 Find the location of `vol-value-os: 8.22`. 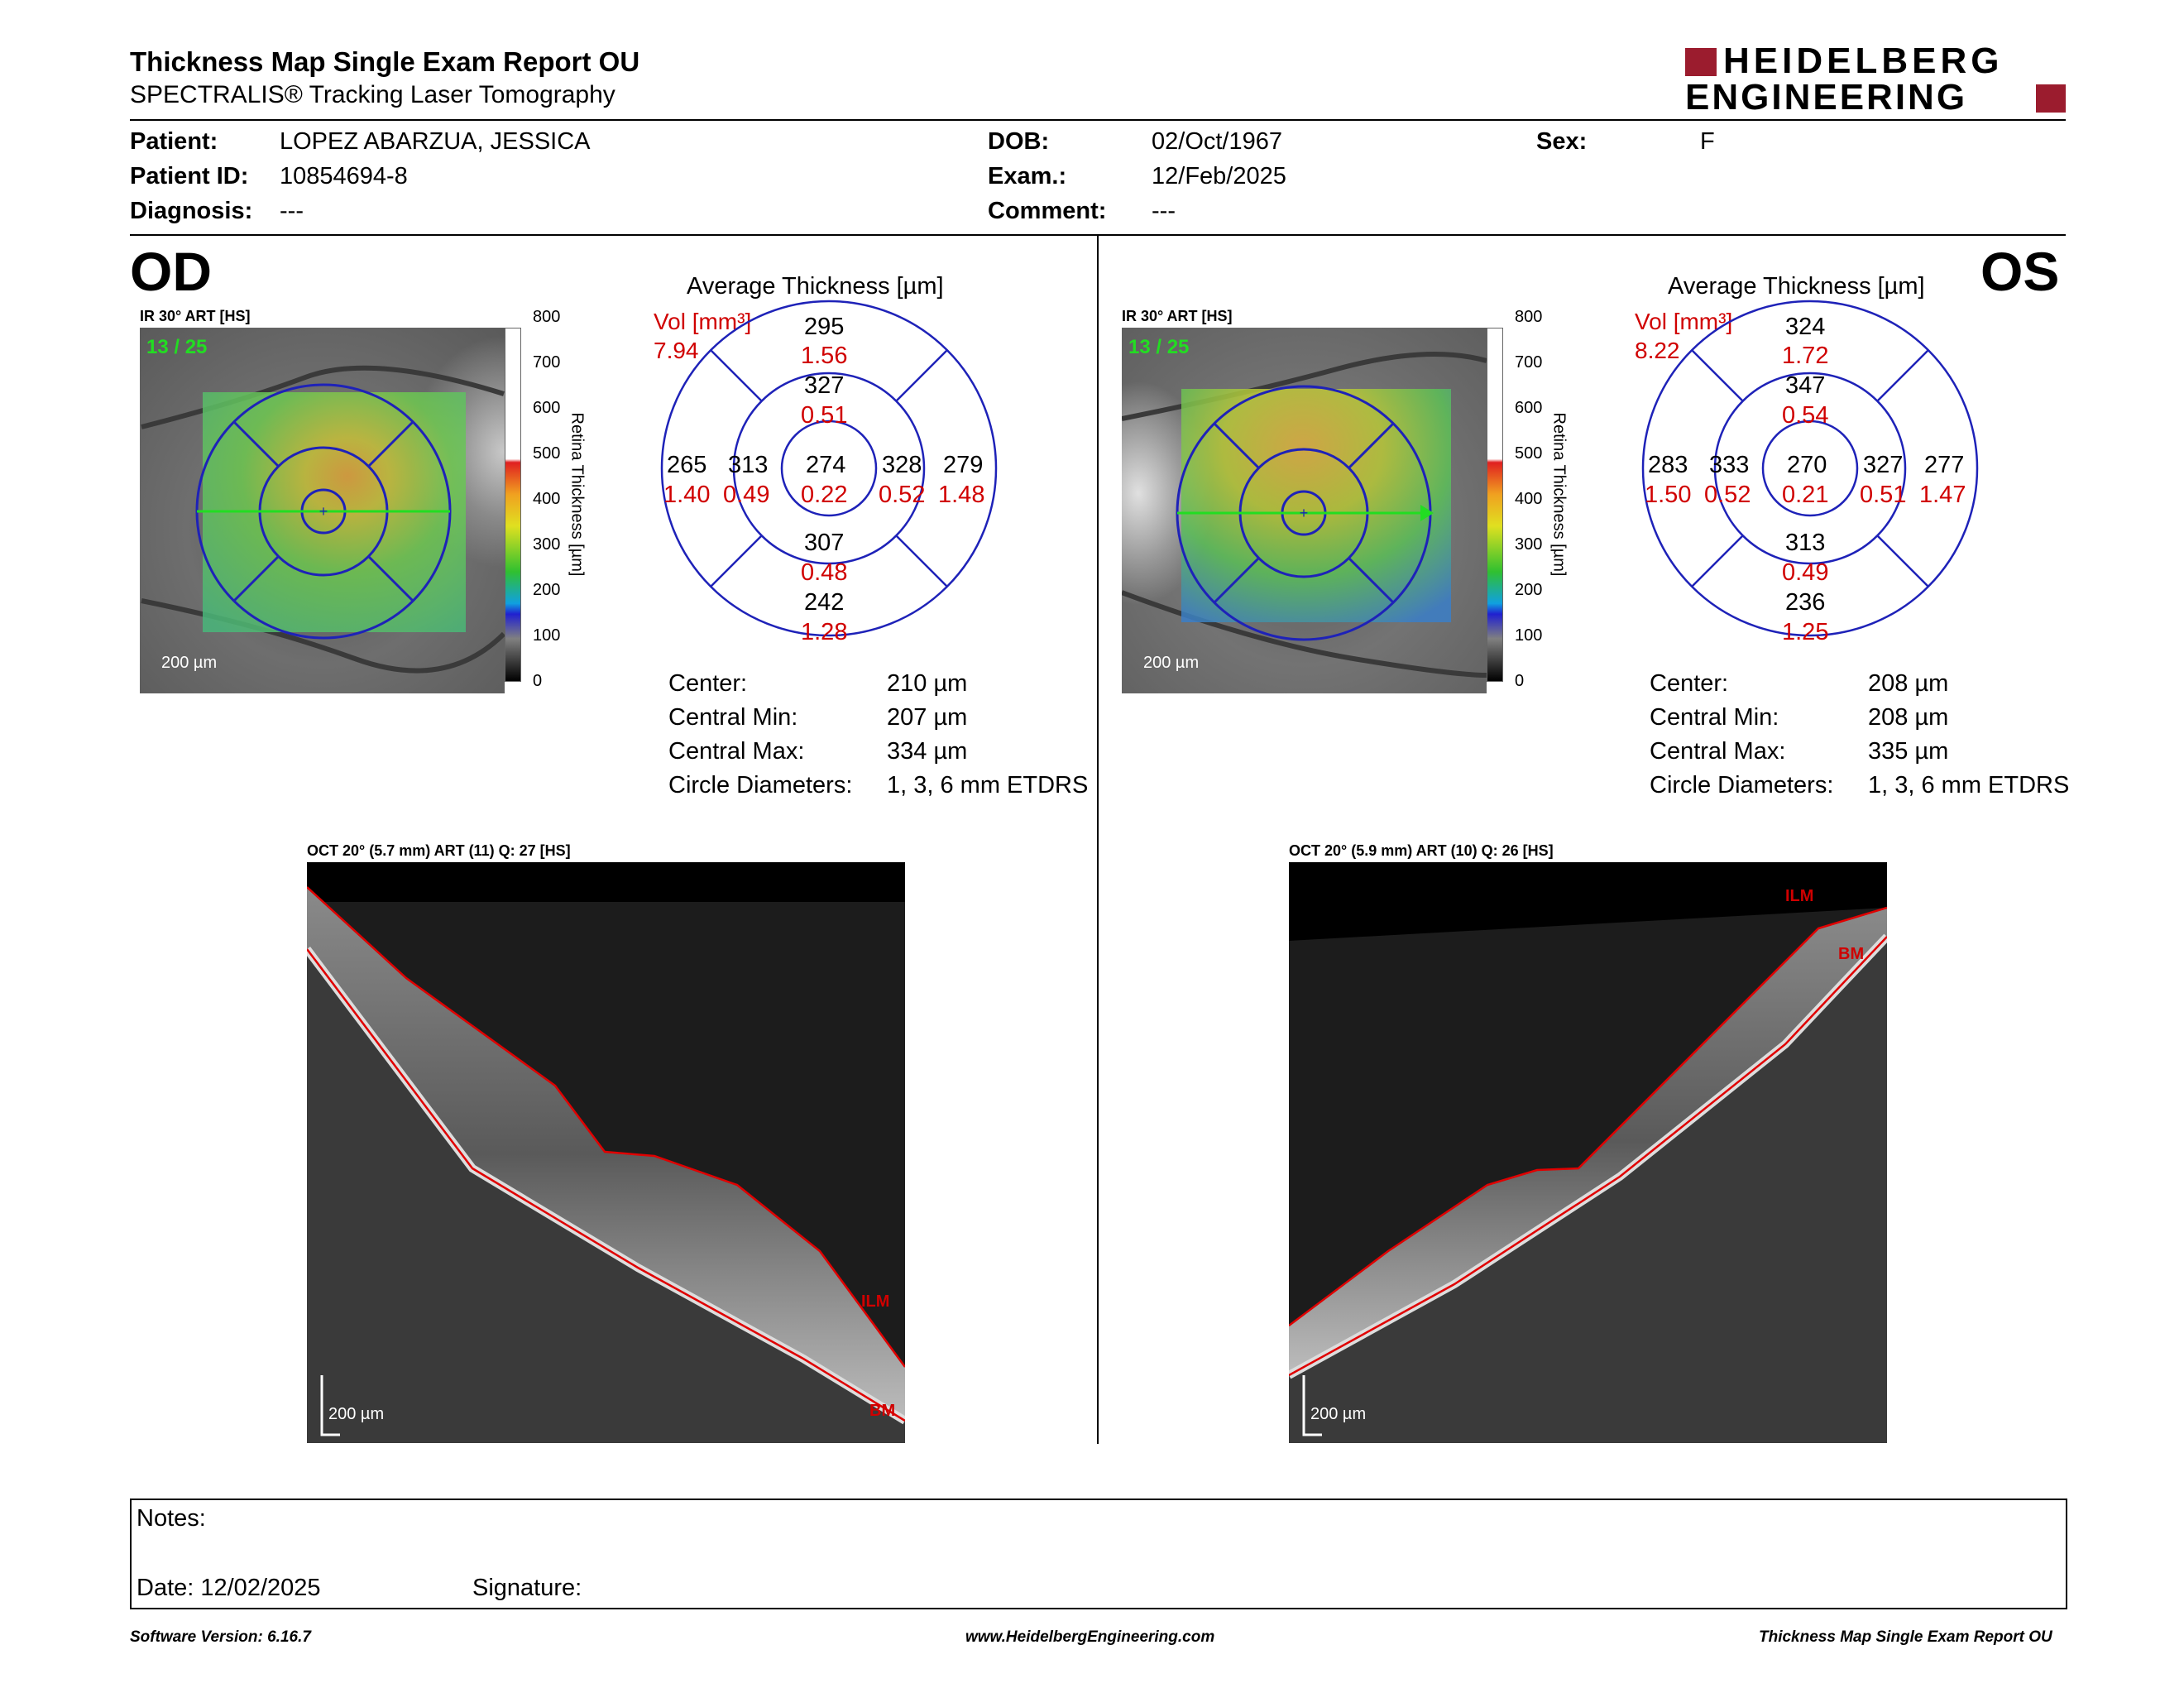

vol-value-os: 8.22 is located at coordinates (1657, 350).